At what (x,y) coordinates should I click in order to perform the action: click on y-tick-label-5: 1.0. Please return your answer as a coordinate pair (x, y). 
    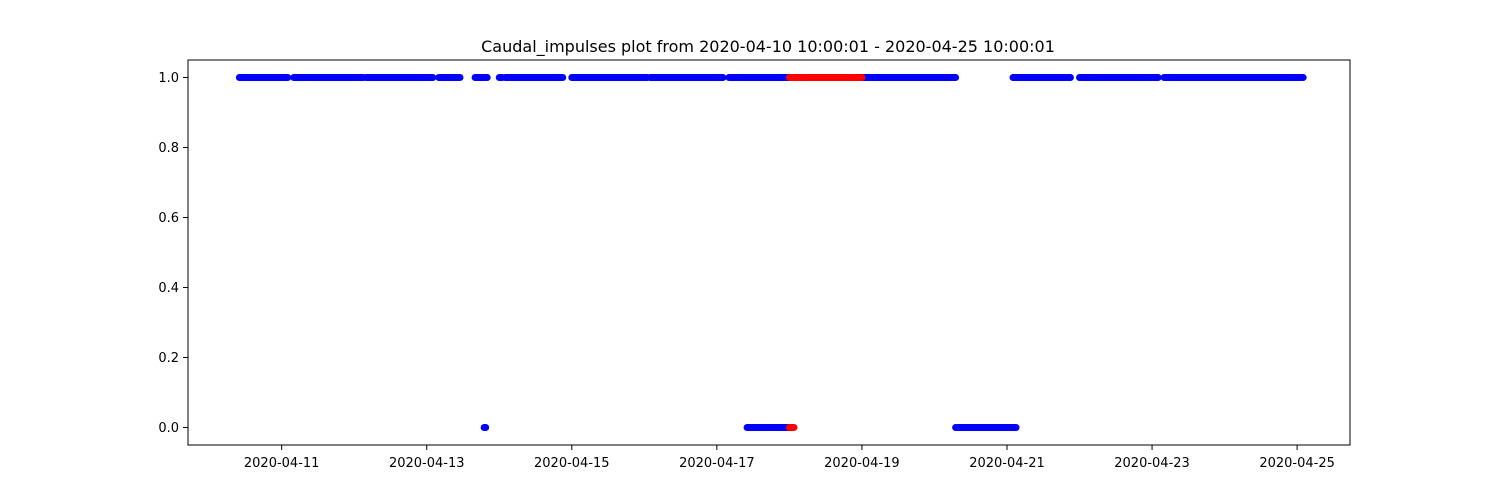
    Looking at the image, I should click on (168, 78).